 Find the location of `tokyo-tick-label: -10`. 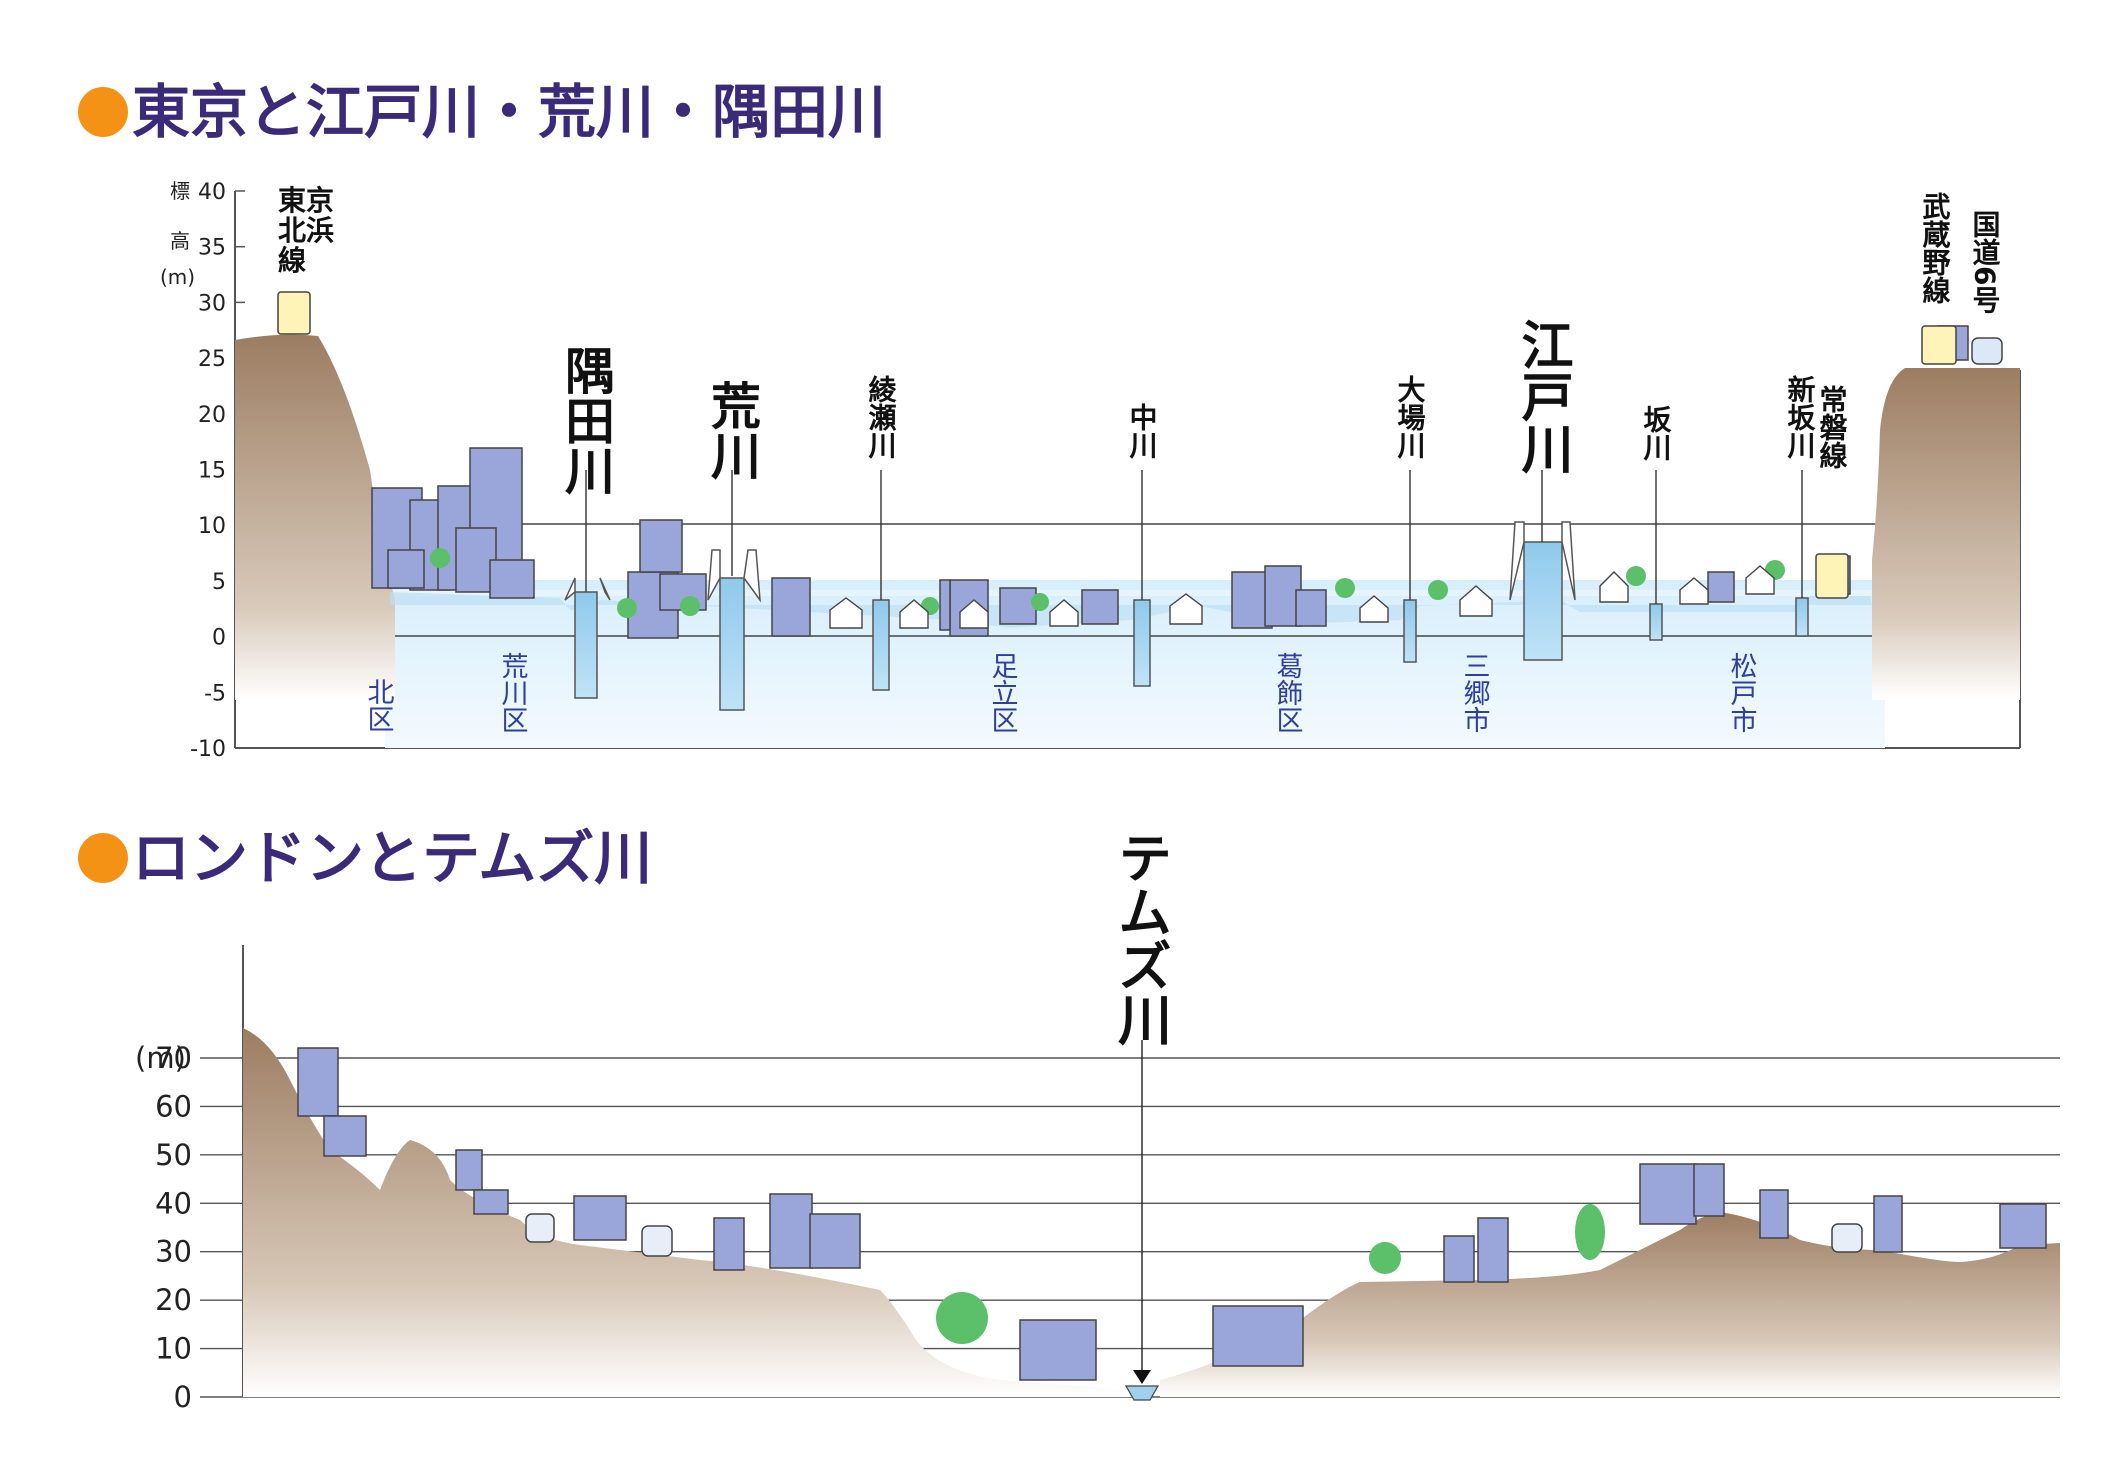

tokyo-tick-label: -10 is located at coordinates (208, 749).